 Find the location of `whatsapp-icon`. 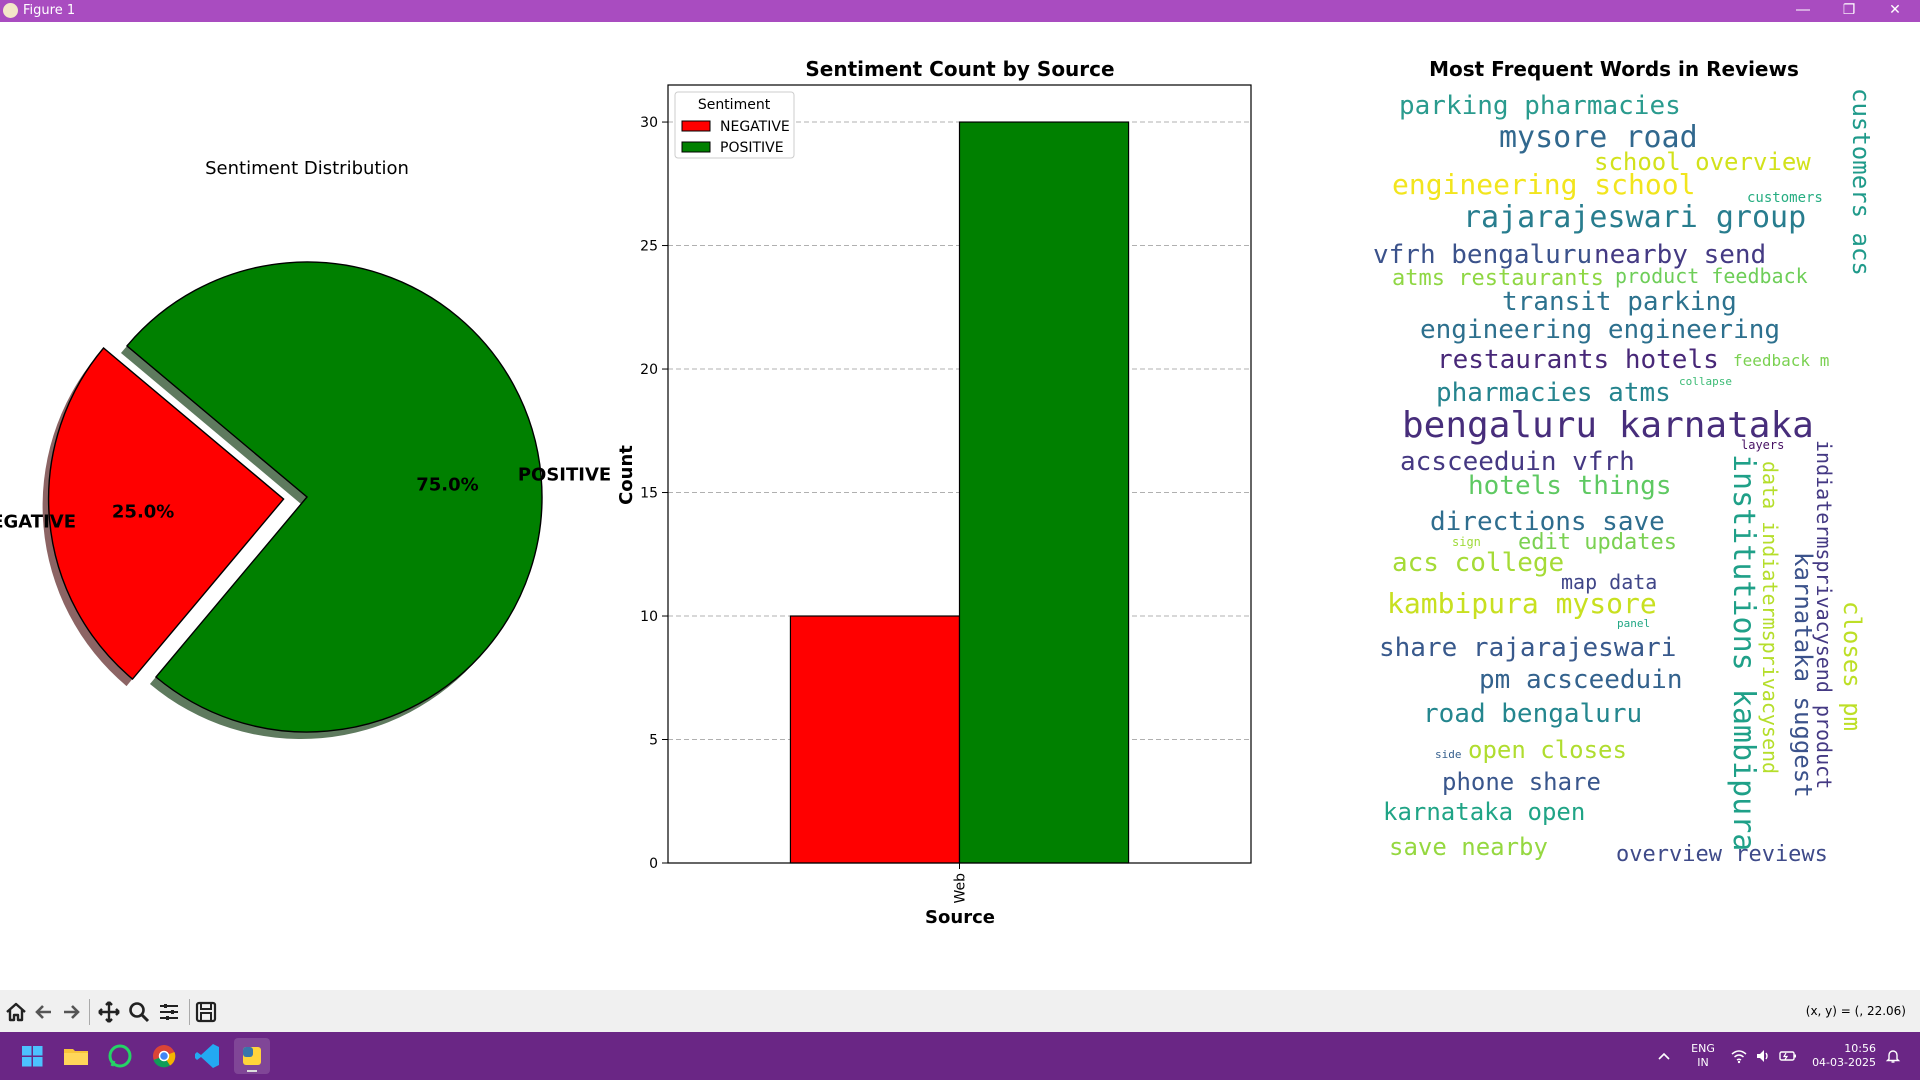

whatsapp-icon is located at coordinates (120, 1056).